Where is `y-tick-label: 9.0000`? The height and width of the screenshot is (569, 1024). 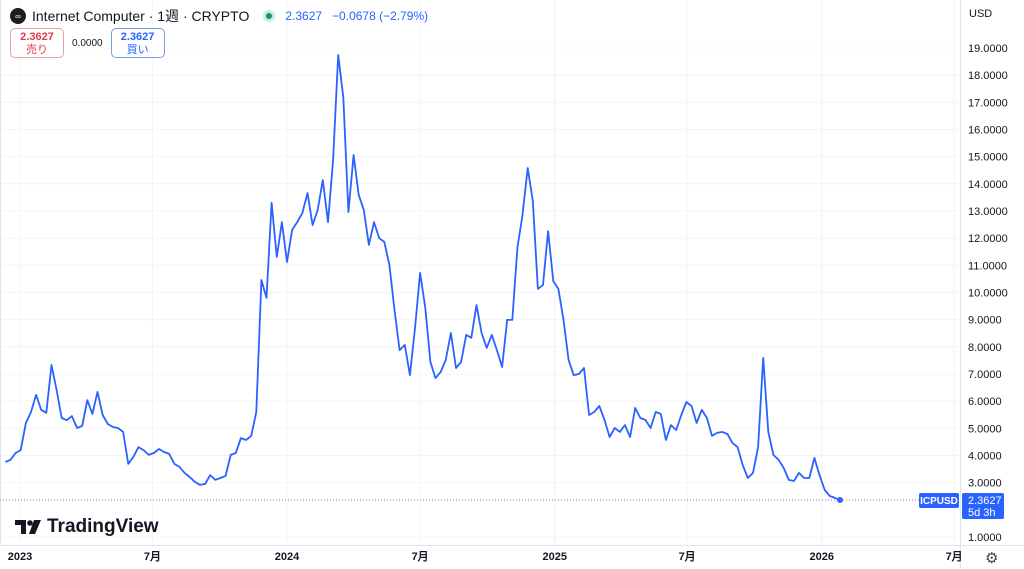
y-tick-label: 9.0000 is located at coordinates (985, 321).